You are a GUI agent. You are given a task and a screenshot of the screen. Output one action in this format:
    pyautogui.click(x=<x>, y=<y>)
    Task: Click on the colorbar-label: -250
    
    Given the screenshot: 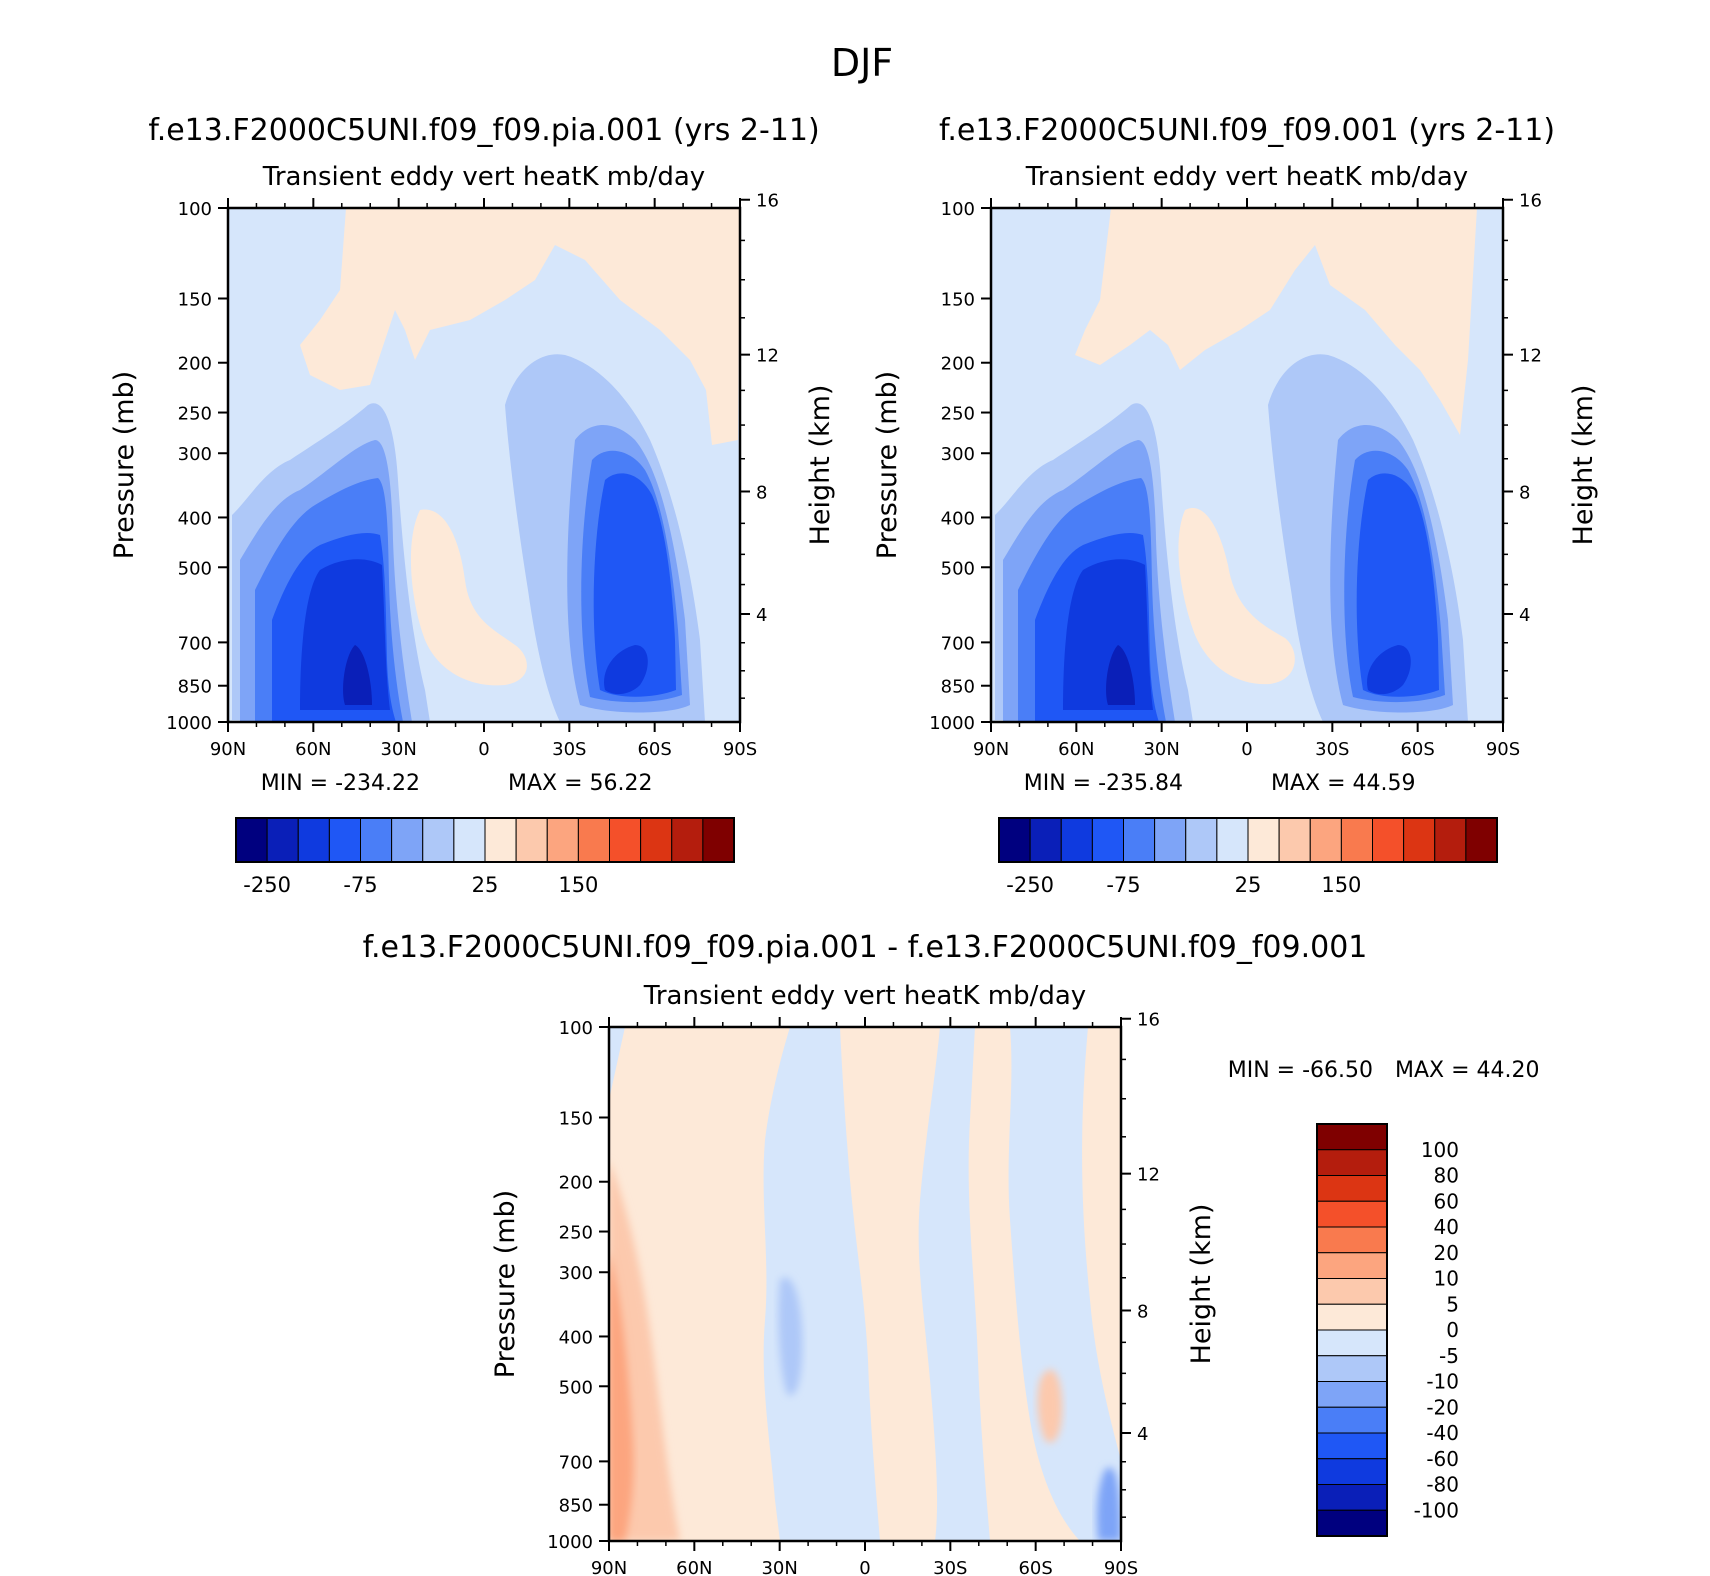 What is the action you would take?
    pyautogui.click(x=1030, y=885)
    